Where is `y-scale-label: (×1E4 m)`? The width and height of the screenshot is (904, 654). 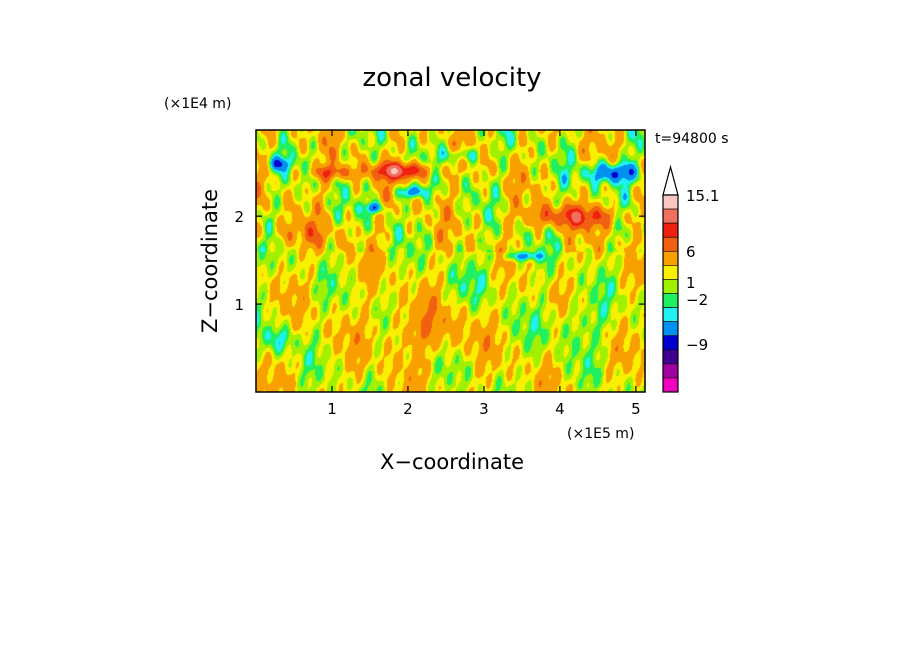
y-scale-label: (×1E4 m) is located at coordinates (197, 104).